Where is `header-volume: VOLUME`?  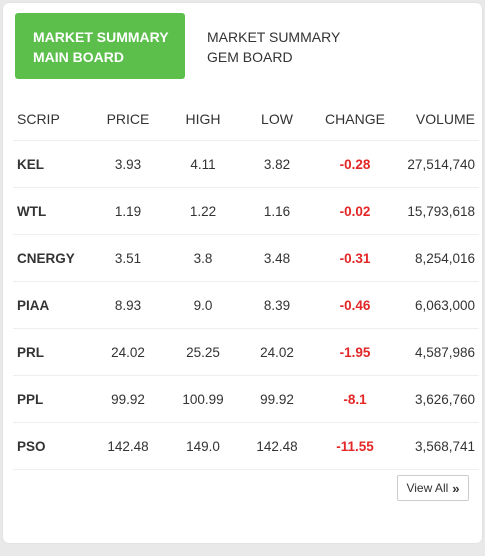
header-volume: VOLUME is located at coordinates (437, 119).